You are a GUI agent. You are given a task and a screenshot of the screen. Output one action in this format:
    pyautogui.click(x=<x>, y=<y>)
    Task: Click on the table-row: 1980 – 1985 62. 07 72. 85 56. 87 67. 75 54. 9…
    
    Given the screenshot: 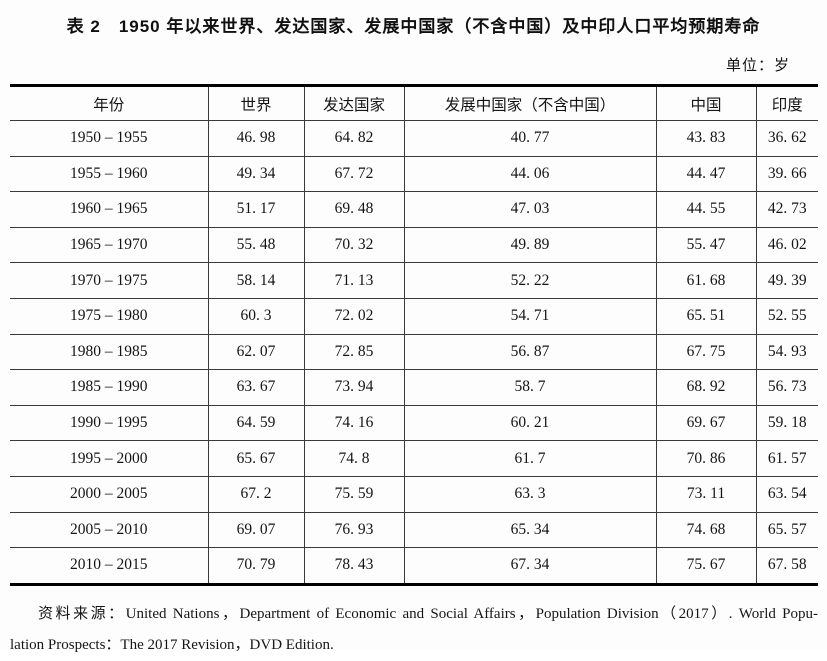 What is the action you would take?
    pyautogui.click(x=414, y=351)
    